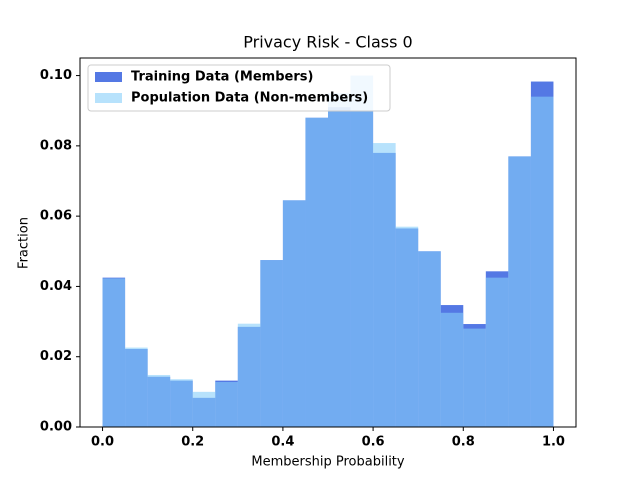  What do you see at coordinates (553, 442) in the screenshot?
I see `x-tick-label: 1.0` at bounding box center [553, 442].